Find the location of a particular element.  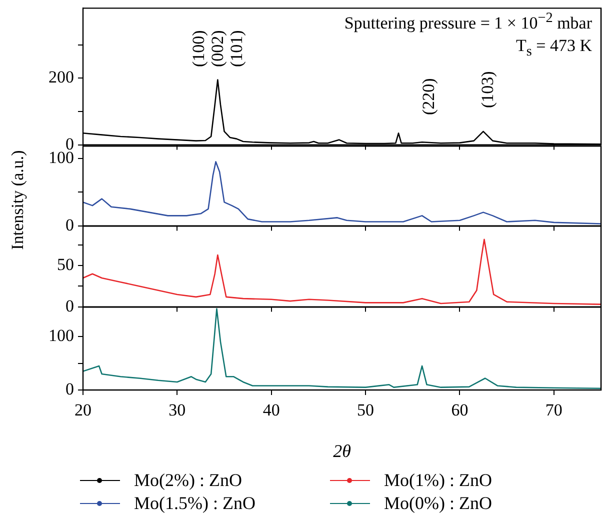

x-tick-label: 50 is located at coordinates (365, 410).